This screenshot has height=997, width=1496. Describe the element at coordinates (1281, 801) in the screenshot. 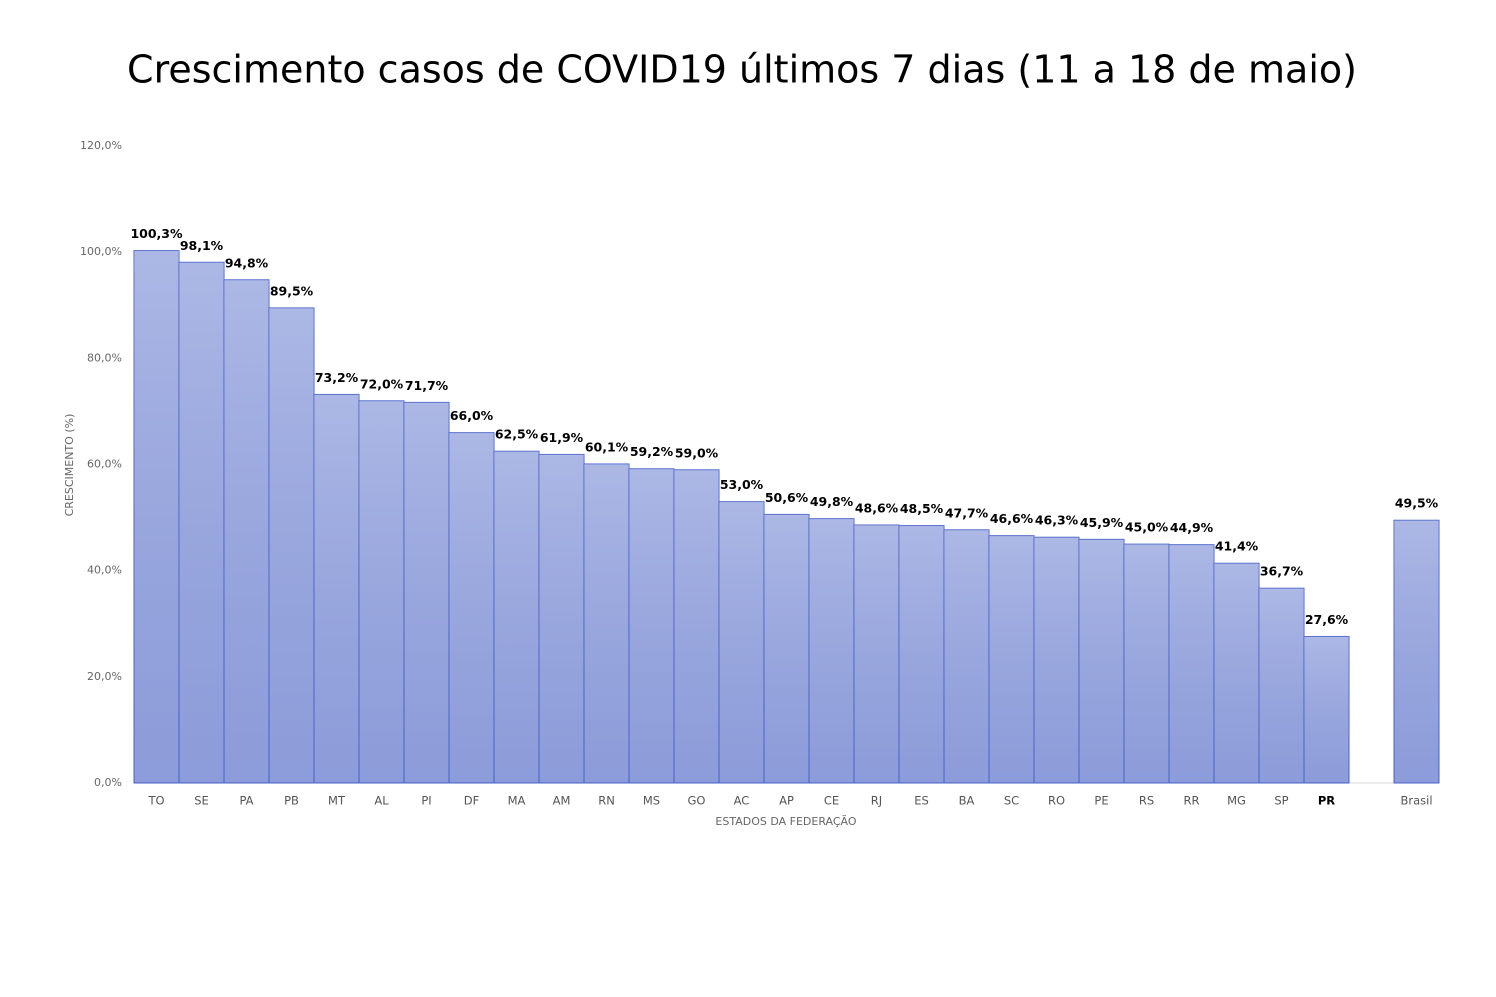

I see `x-tick-label: SP` at that location.